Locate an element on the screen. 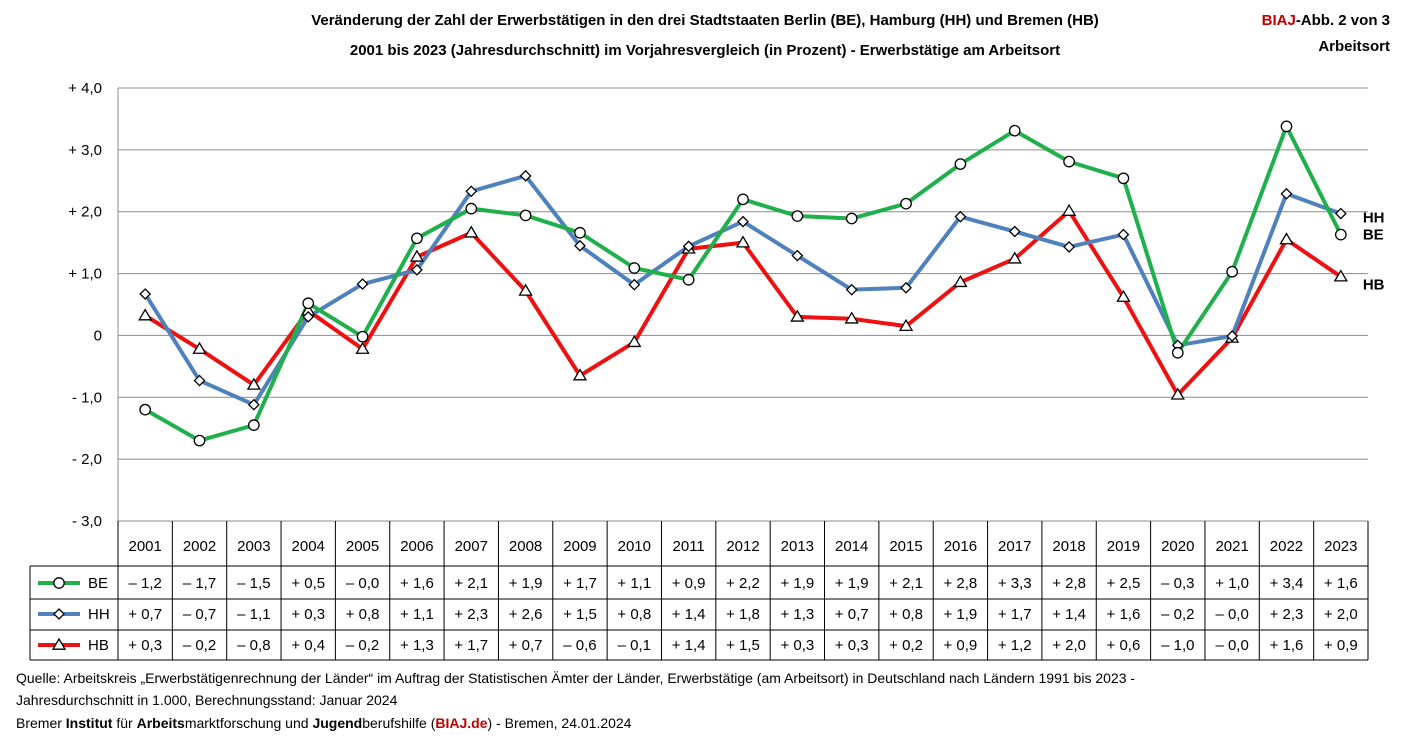 This screenshot has height=743, width=1406. x-tick-label: 2013 is located at coordinates (797, 546).